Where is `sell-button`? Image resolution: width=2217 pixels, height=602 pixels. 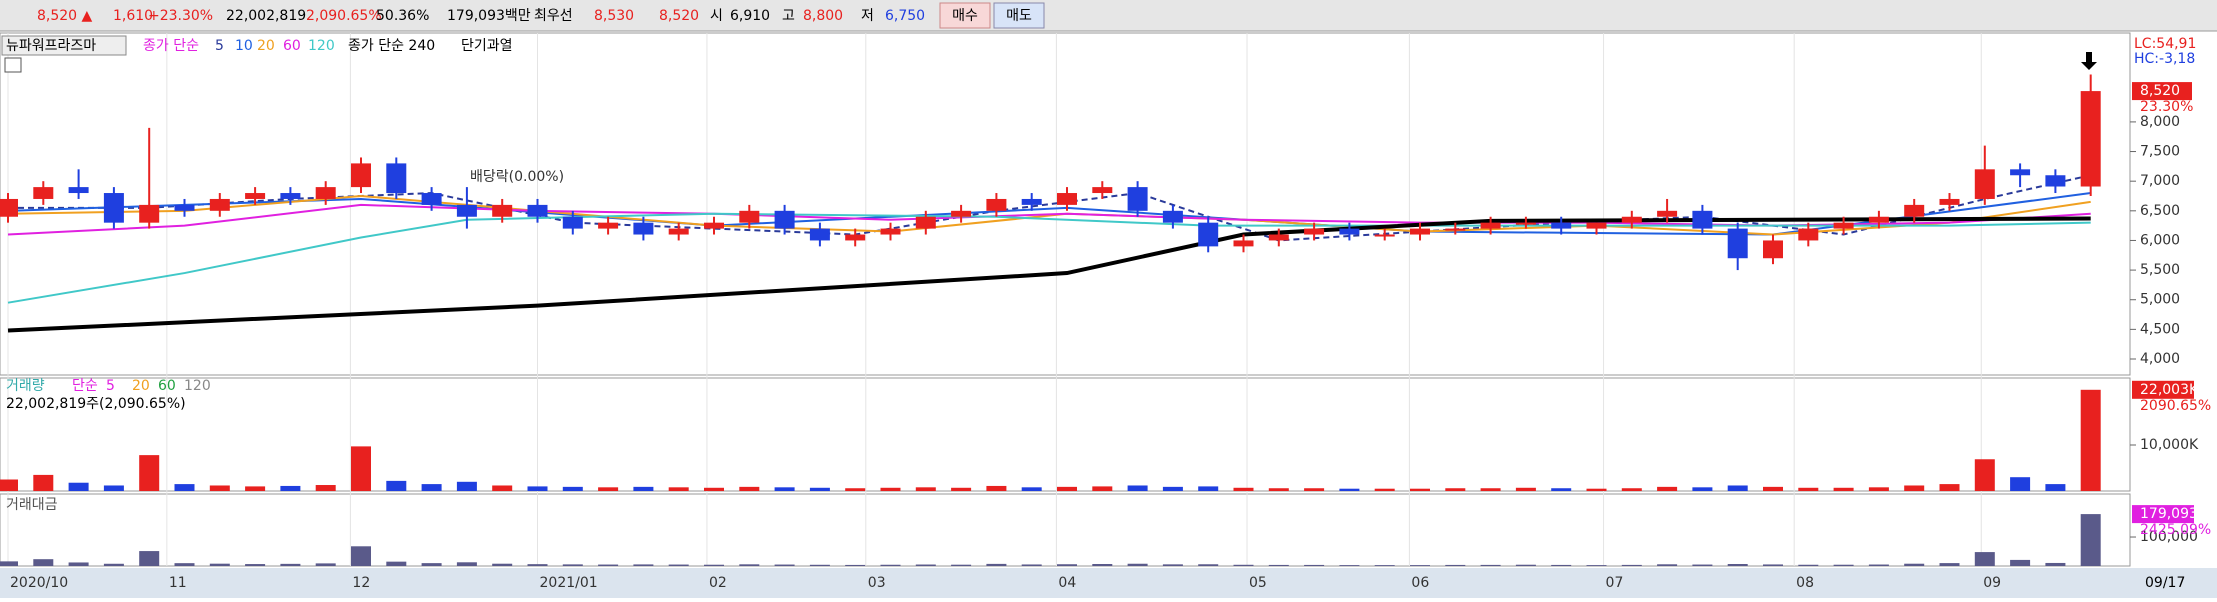 sell-button is located at coordinates (1019, 15).